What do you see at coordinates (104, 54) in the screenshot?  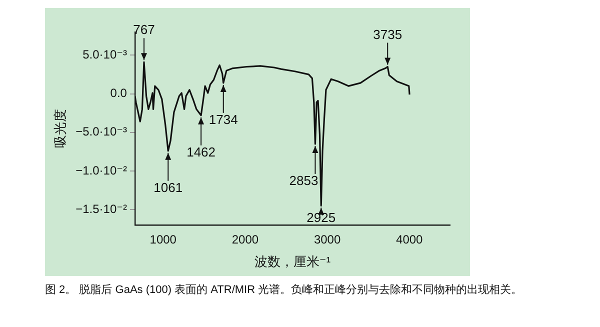 I see `y-tick-label: 5.0·10⁻³` at bounding box center [104, 54].